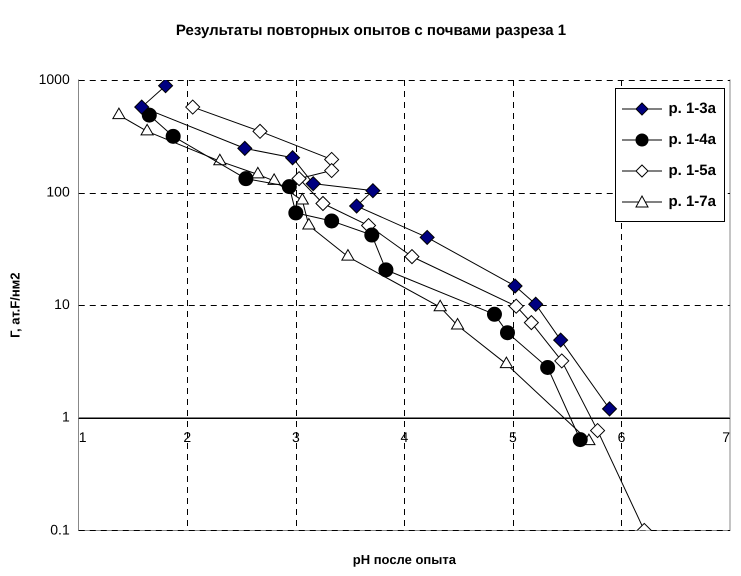 Image resolution: width=741 pixels, height=576 pixels. What do you see at coordinates (404, 559) in the screenshot?
I see `x-axis-title: pH после опыта` at bounding box center [404, 559].